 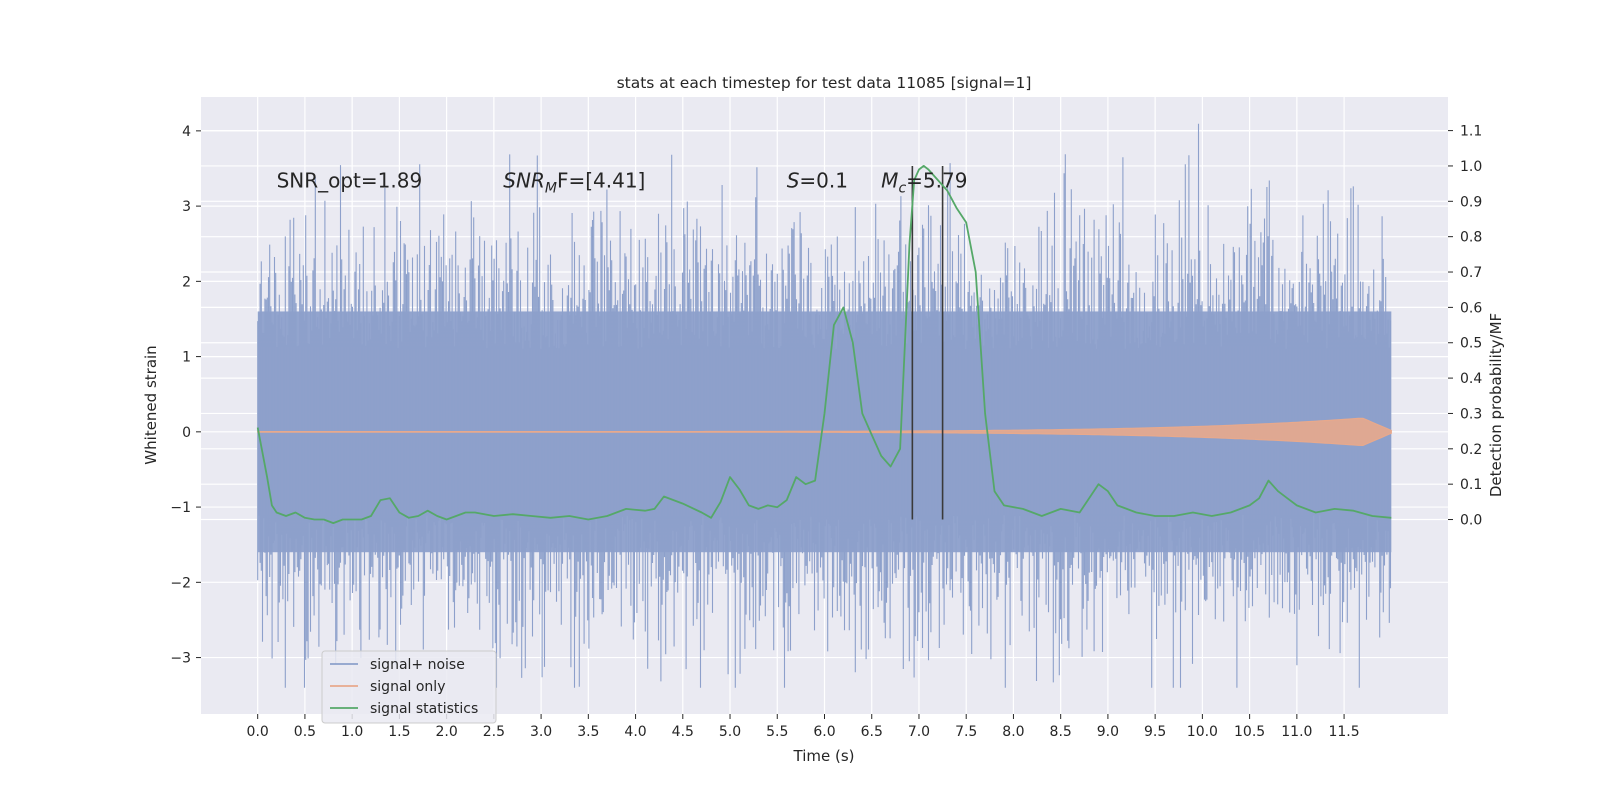 I want to click on x-tick-label-4: 2.0, so click(x=446, y=732).